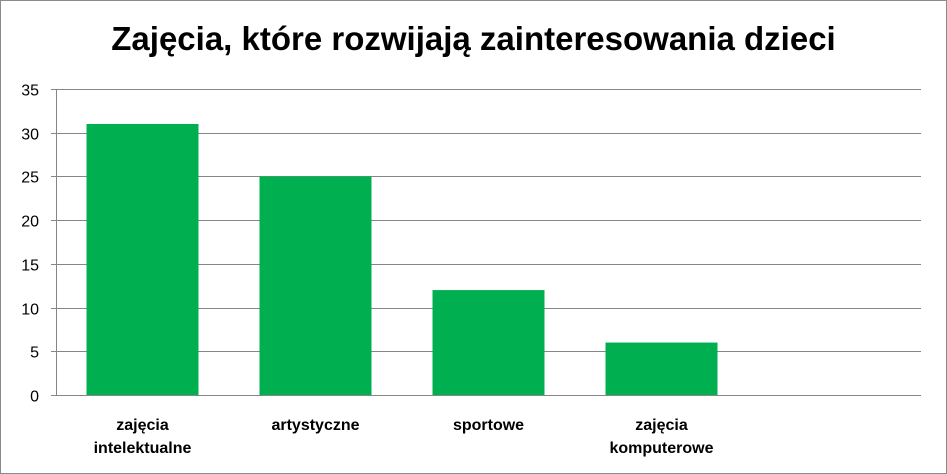 This screenshot has width=947, height=474. What do you see at coordinates (488, 425) in the screenshot?
I see `x-category-label: sportowe` at bounding box center [488, 425].